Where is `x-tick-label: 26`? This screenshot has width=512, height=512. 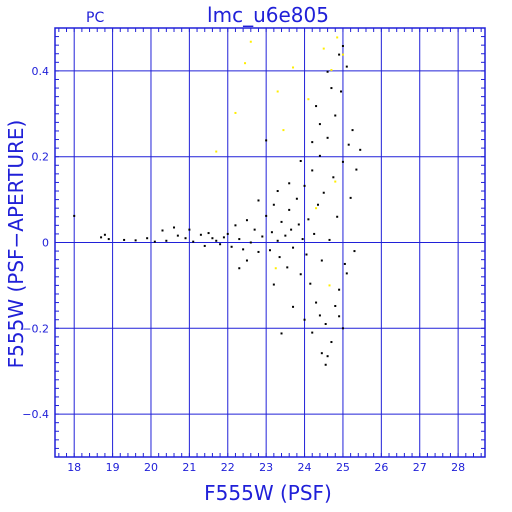
x-tick-label: 26 is located at coordinates (381, 467).